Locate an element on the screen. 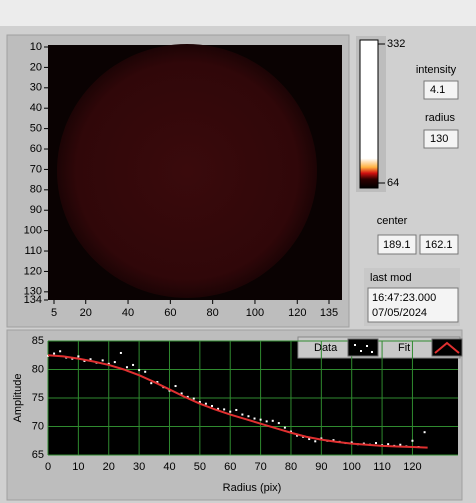 The height and width of the screenshot is (503, 476). toolbar is located at coordinates (238, 13).